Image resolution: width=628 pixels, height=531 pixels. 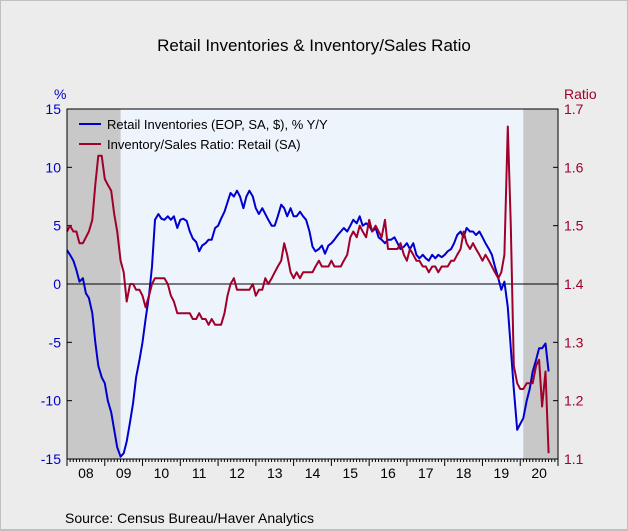 What do you see at coordinates (574, 342) in the screenshot?
I see `right-tick-label: 1.3` at bounding box center [574, 342].